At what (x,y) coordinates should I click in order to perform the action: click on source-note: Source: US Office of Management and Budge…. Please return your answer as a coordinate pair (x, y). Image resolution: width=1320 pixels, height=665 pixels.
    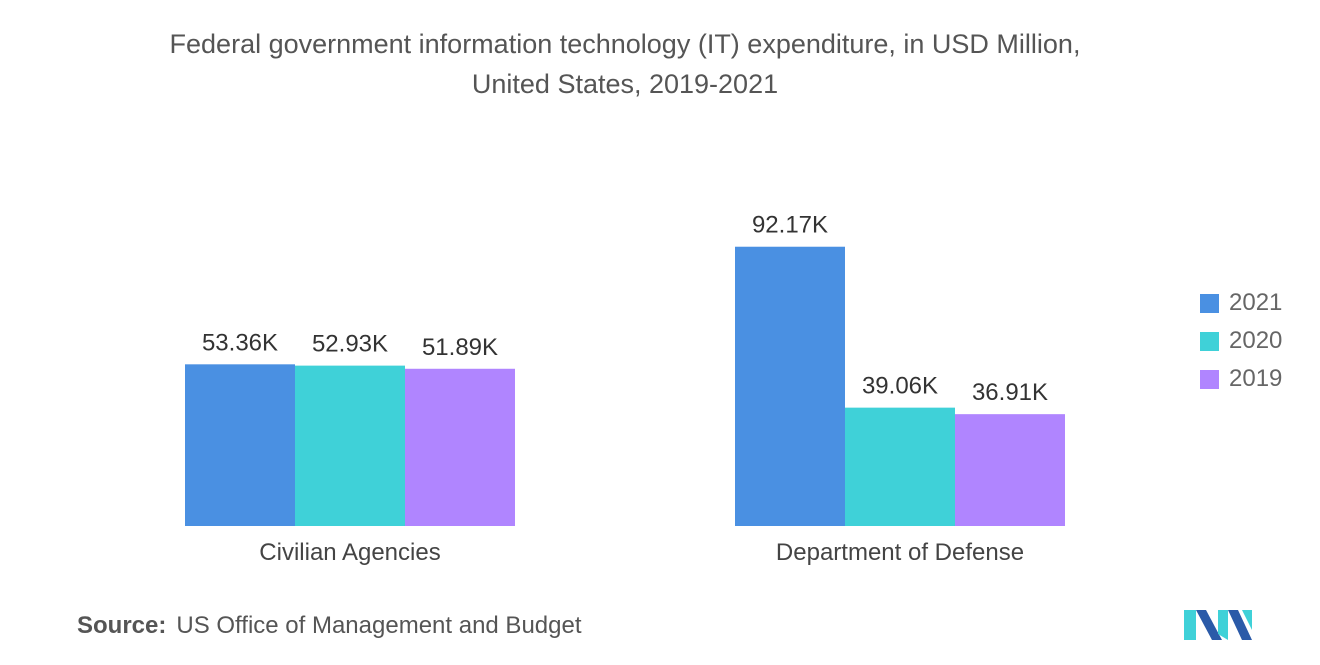
    Looking at the image, I should click on (329, 626).